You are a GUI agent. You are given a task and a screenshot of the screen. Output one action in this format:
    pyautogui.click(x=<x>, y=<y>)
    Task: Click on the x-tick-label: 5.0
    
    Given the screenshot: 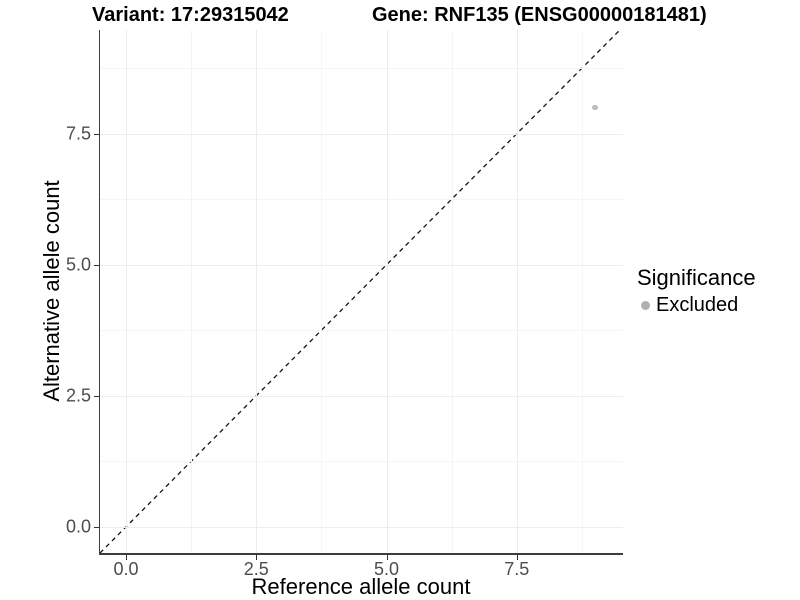 What is the action you would take?
    pyautogui.click(x=386, y=569)
    